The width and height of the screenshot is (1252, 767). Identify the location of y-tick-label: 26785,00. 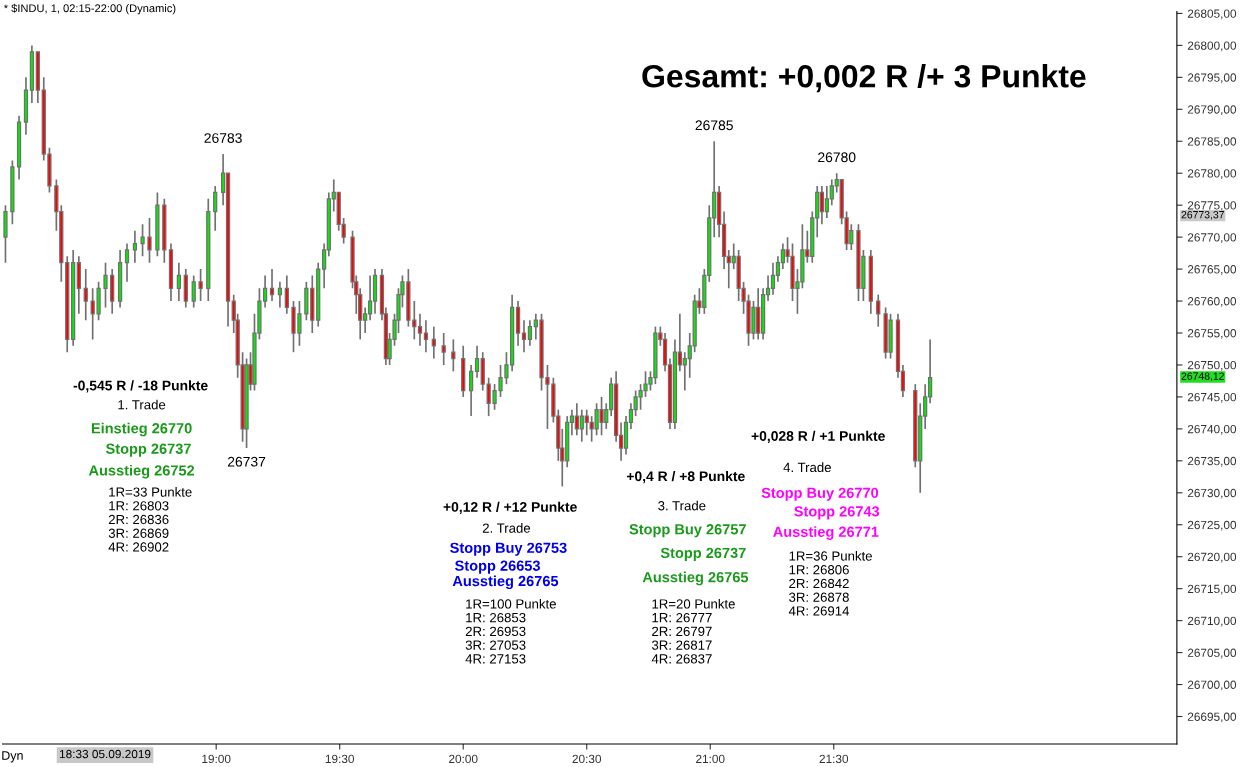
(1212, 142).